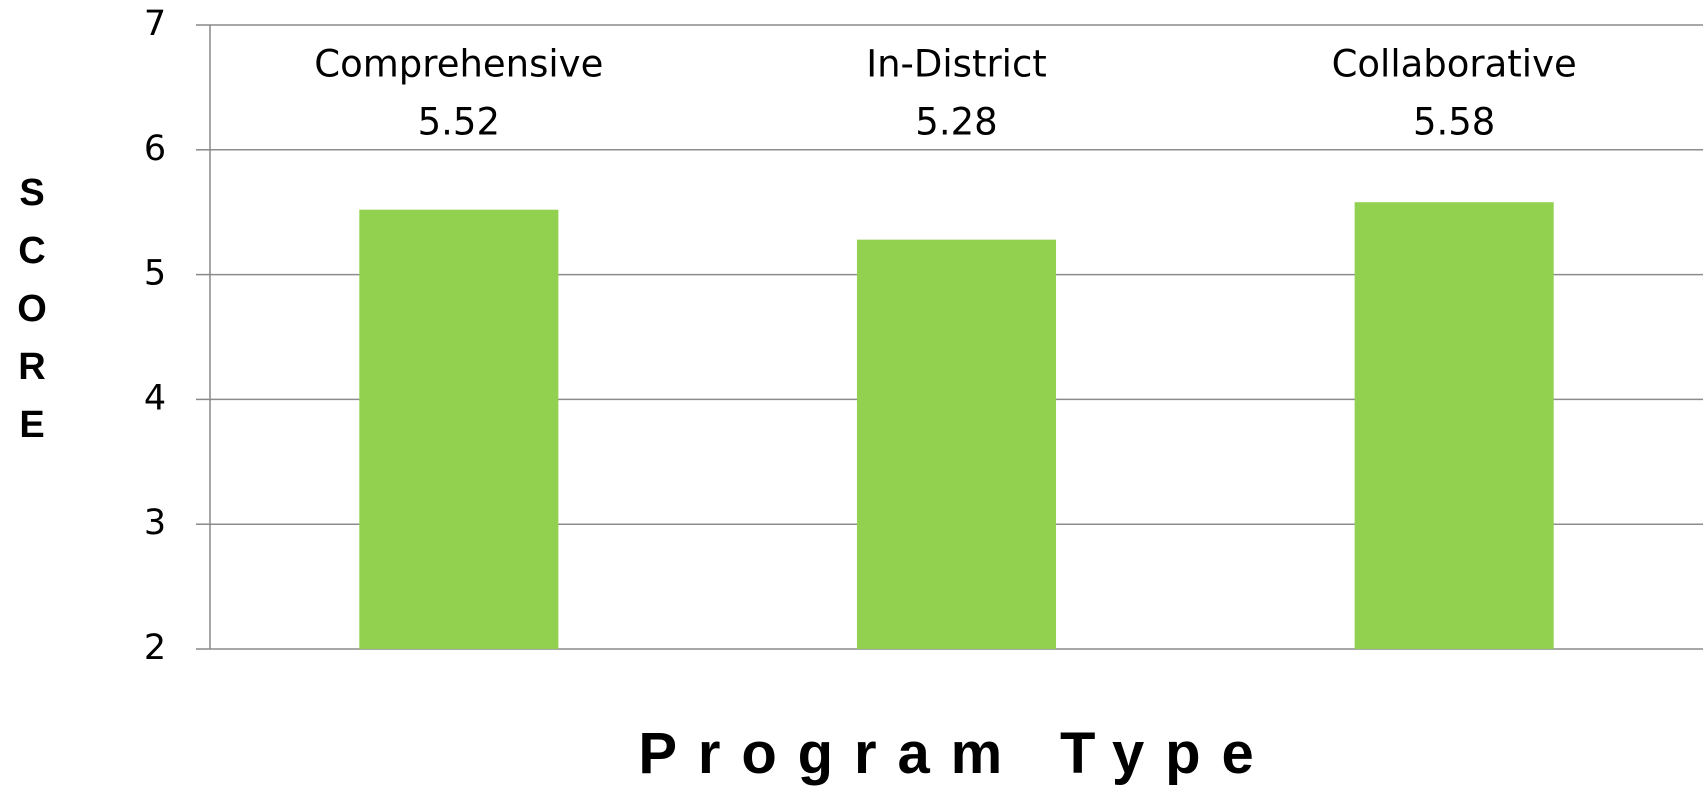  What do you see at coordinates (458, 64) in the screenshot?
I see `category-label: Comprehensive` at bounding box center [458, 64].